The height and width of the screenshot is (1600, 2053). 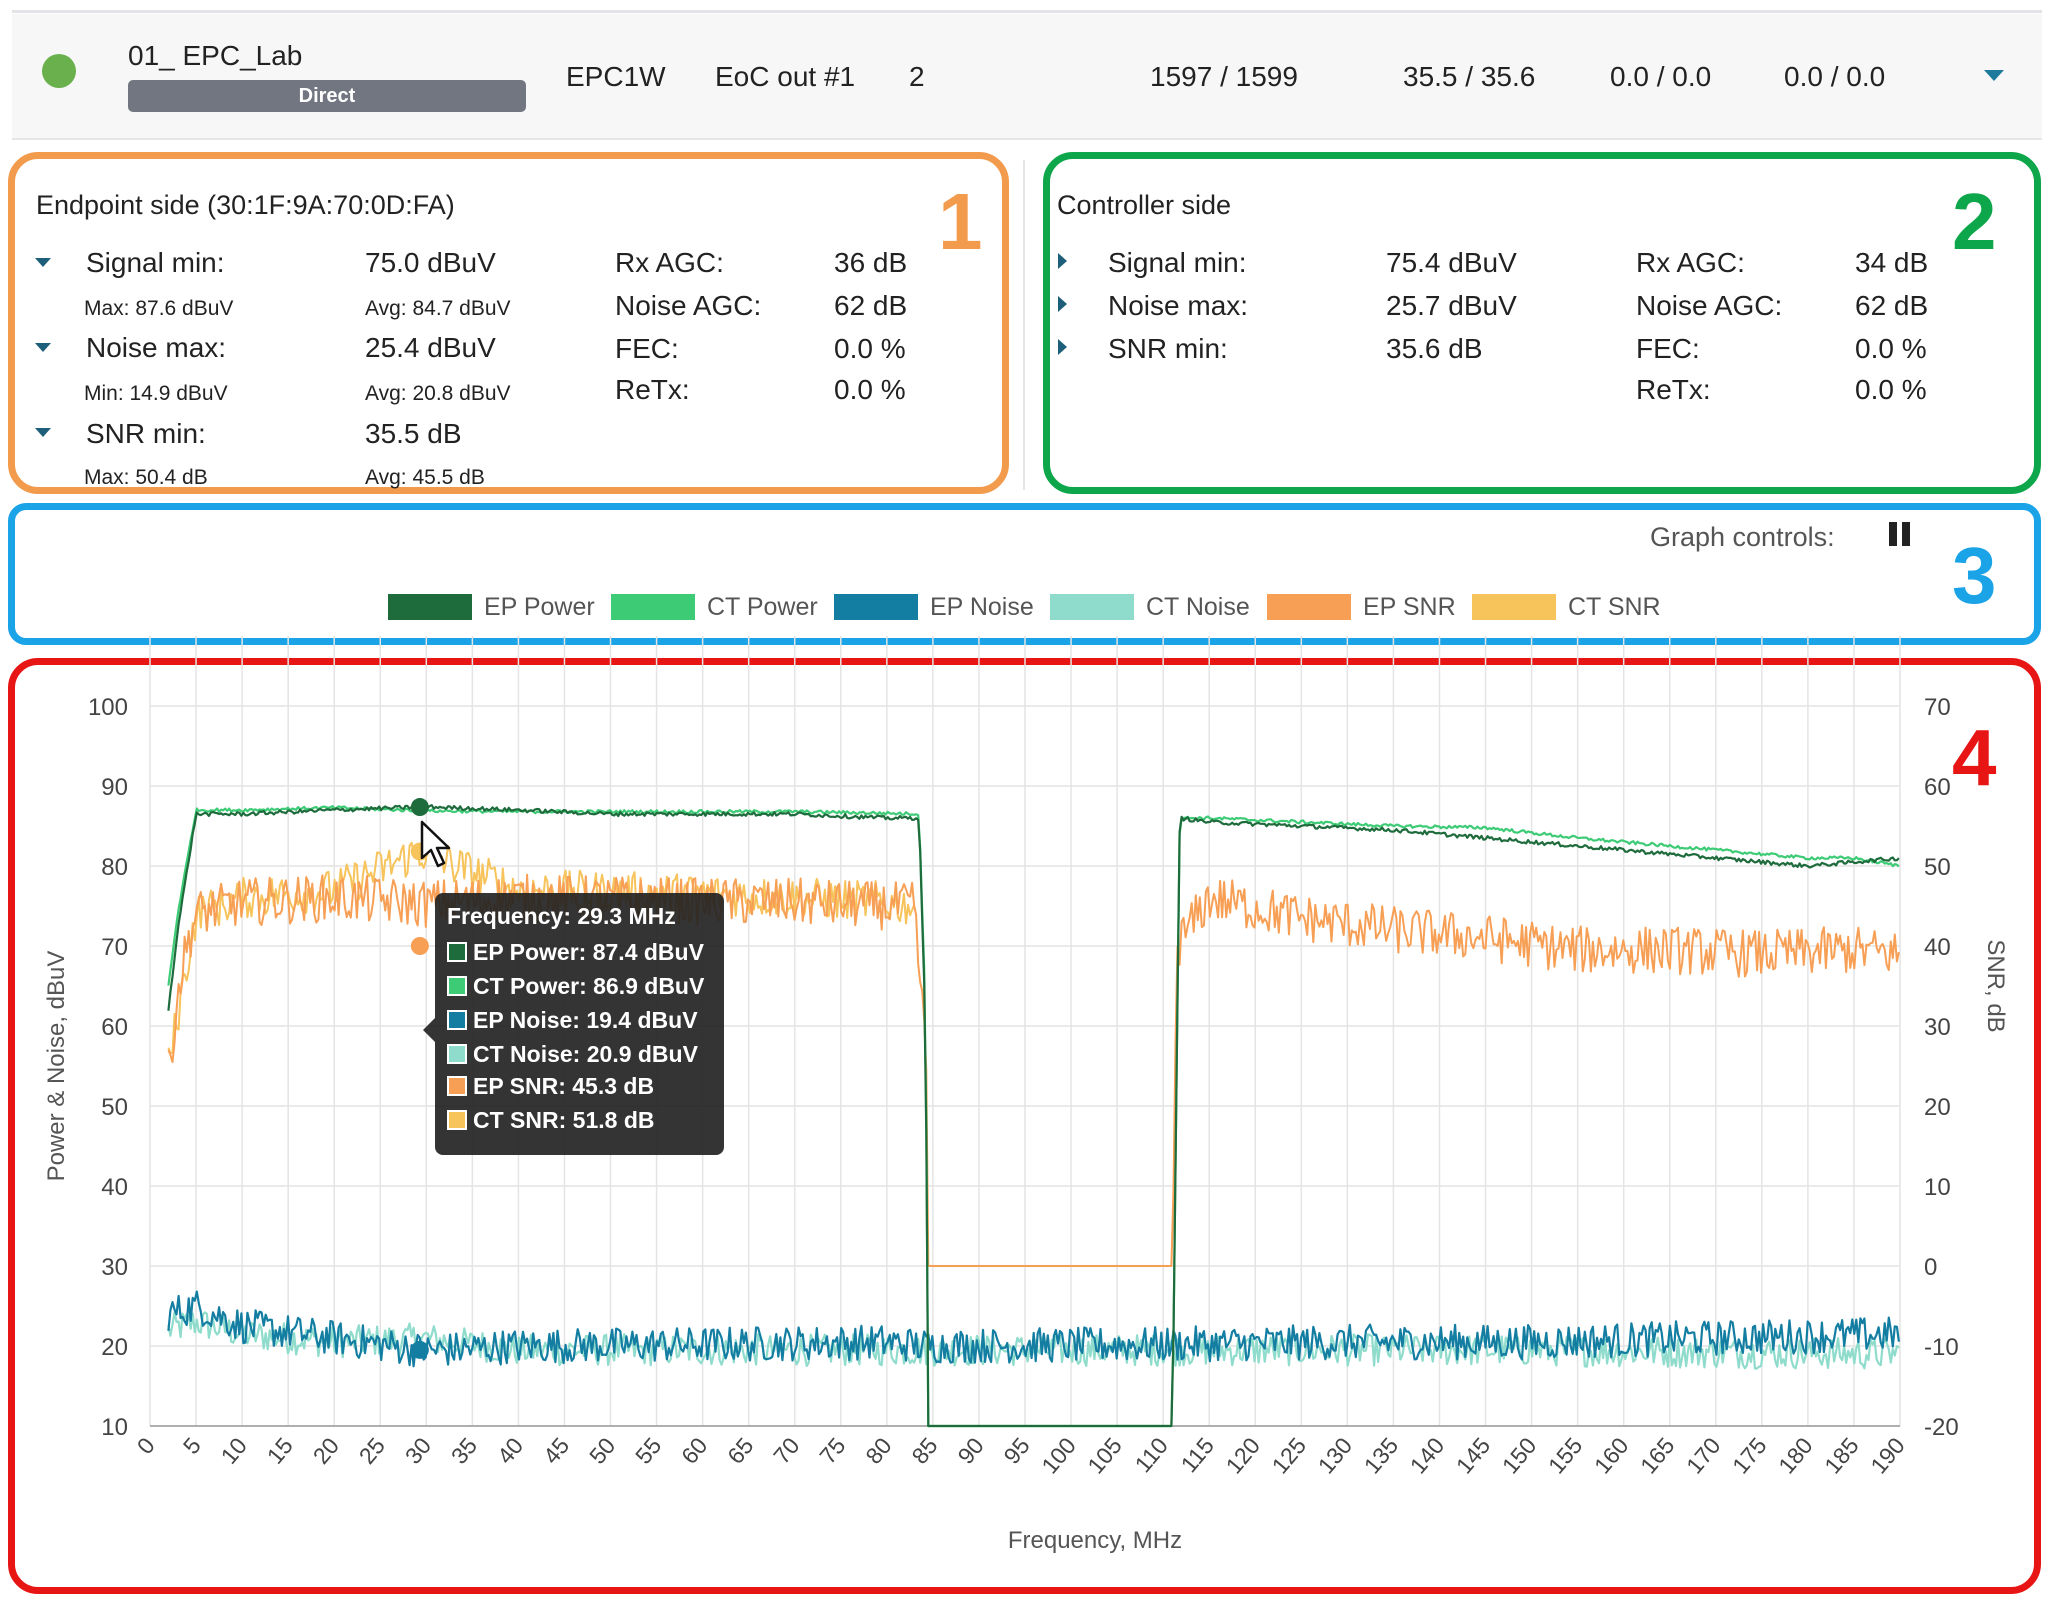 I want to click on panel-divider, so click(x=1024, y=325).